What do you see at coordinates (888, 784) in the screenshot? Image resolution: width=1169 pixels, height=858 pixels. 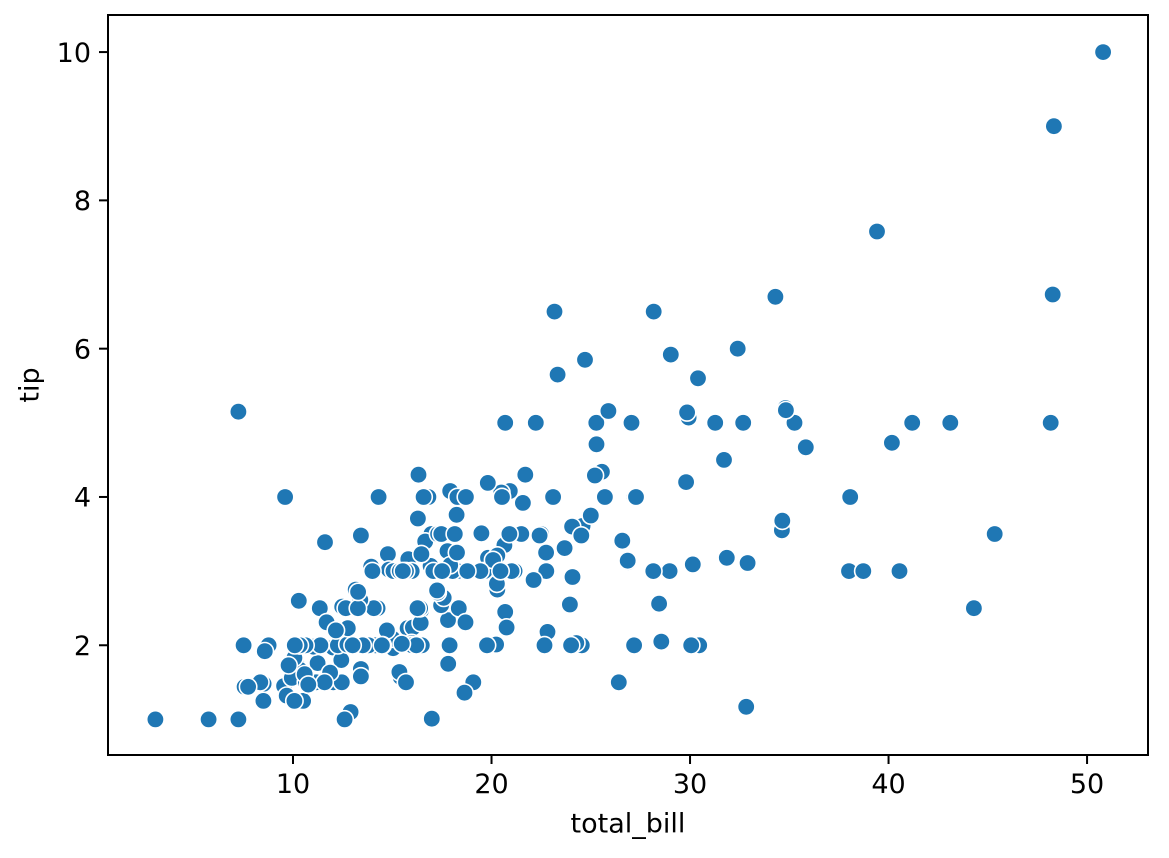 I see `x-tick-label: 40` at bounding box center [888, 784].